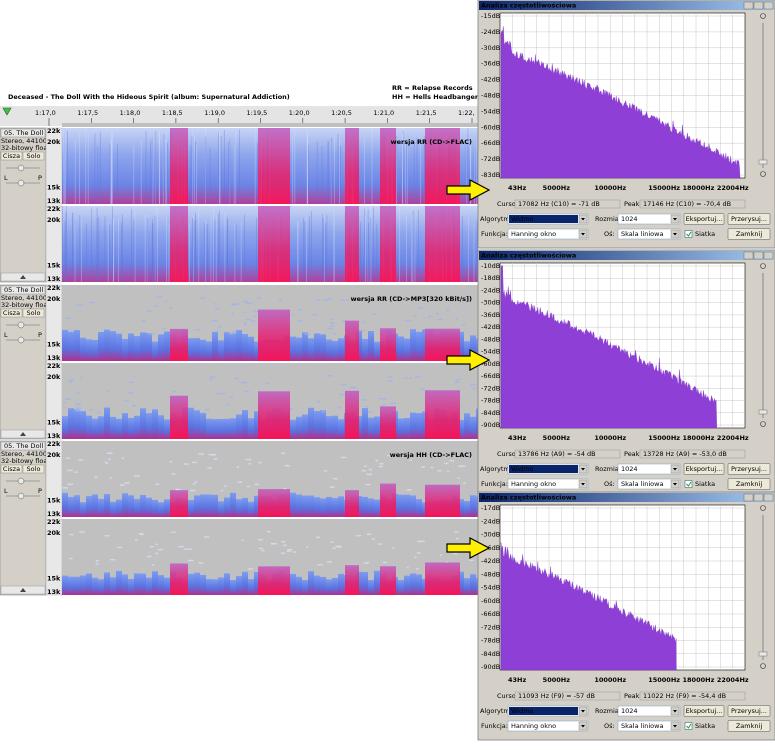  Describe the element at coordinates (557, 188) in the screenshot. I see `x-axis-label: 5000Hz` at that location.